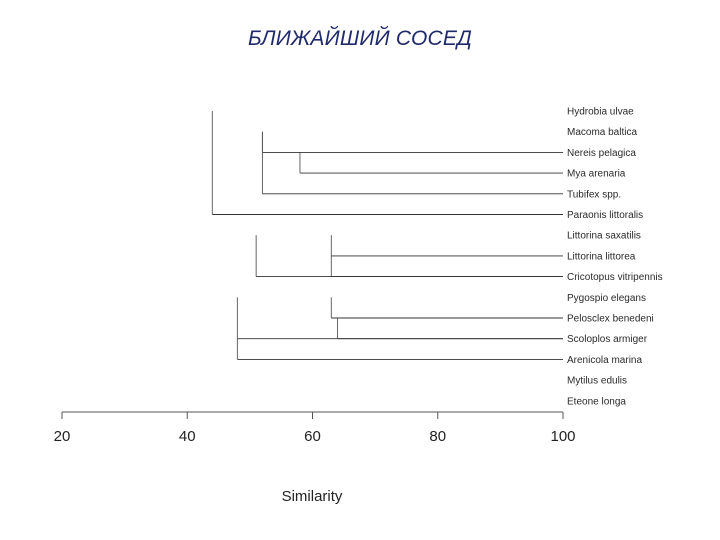  I want to click on axis-tick-label: 100, so click(562, 436).